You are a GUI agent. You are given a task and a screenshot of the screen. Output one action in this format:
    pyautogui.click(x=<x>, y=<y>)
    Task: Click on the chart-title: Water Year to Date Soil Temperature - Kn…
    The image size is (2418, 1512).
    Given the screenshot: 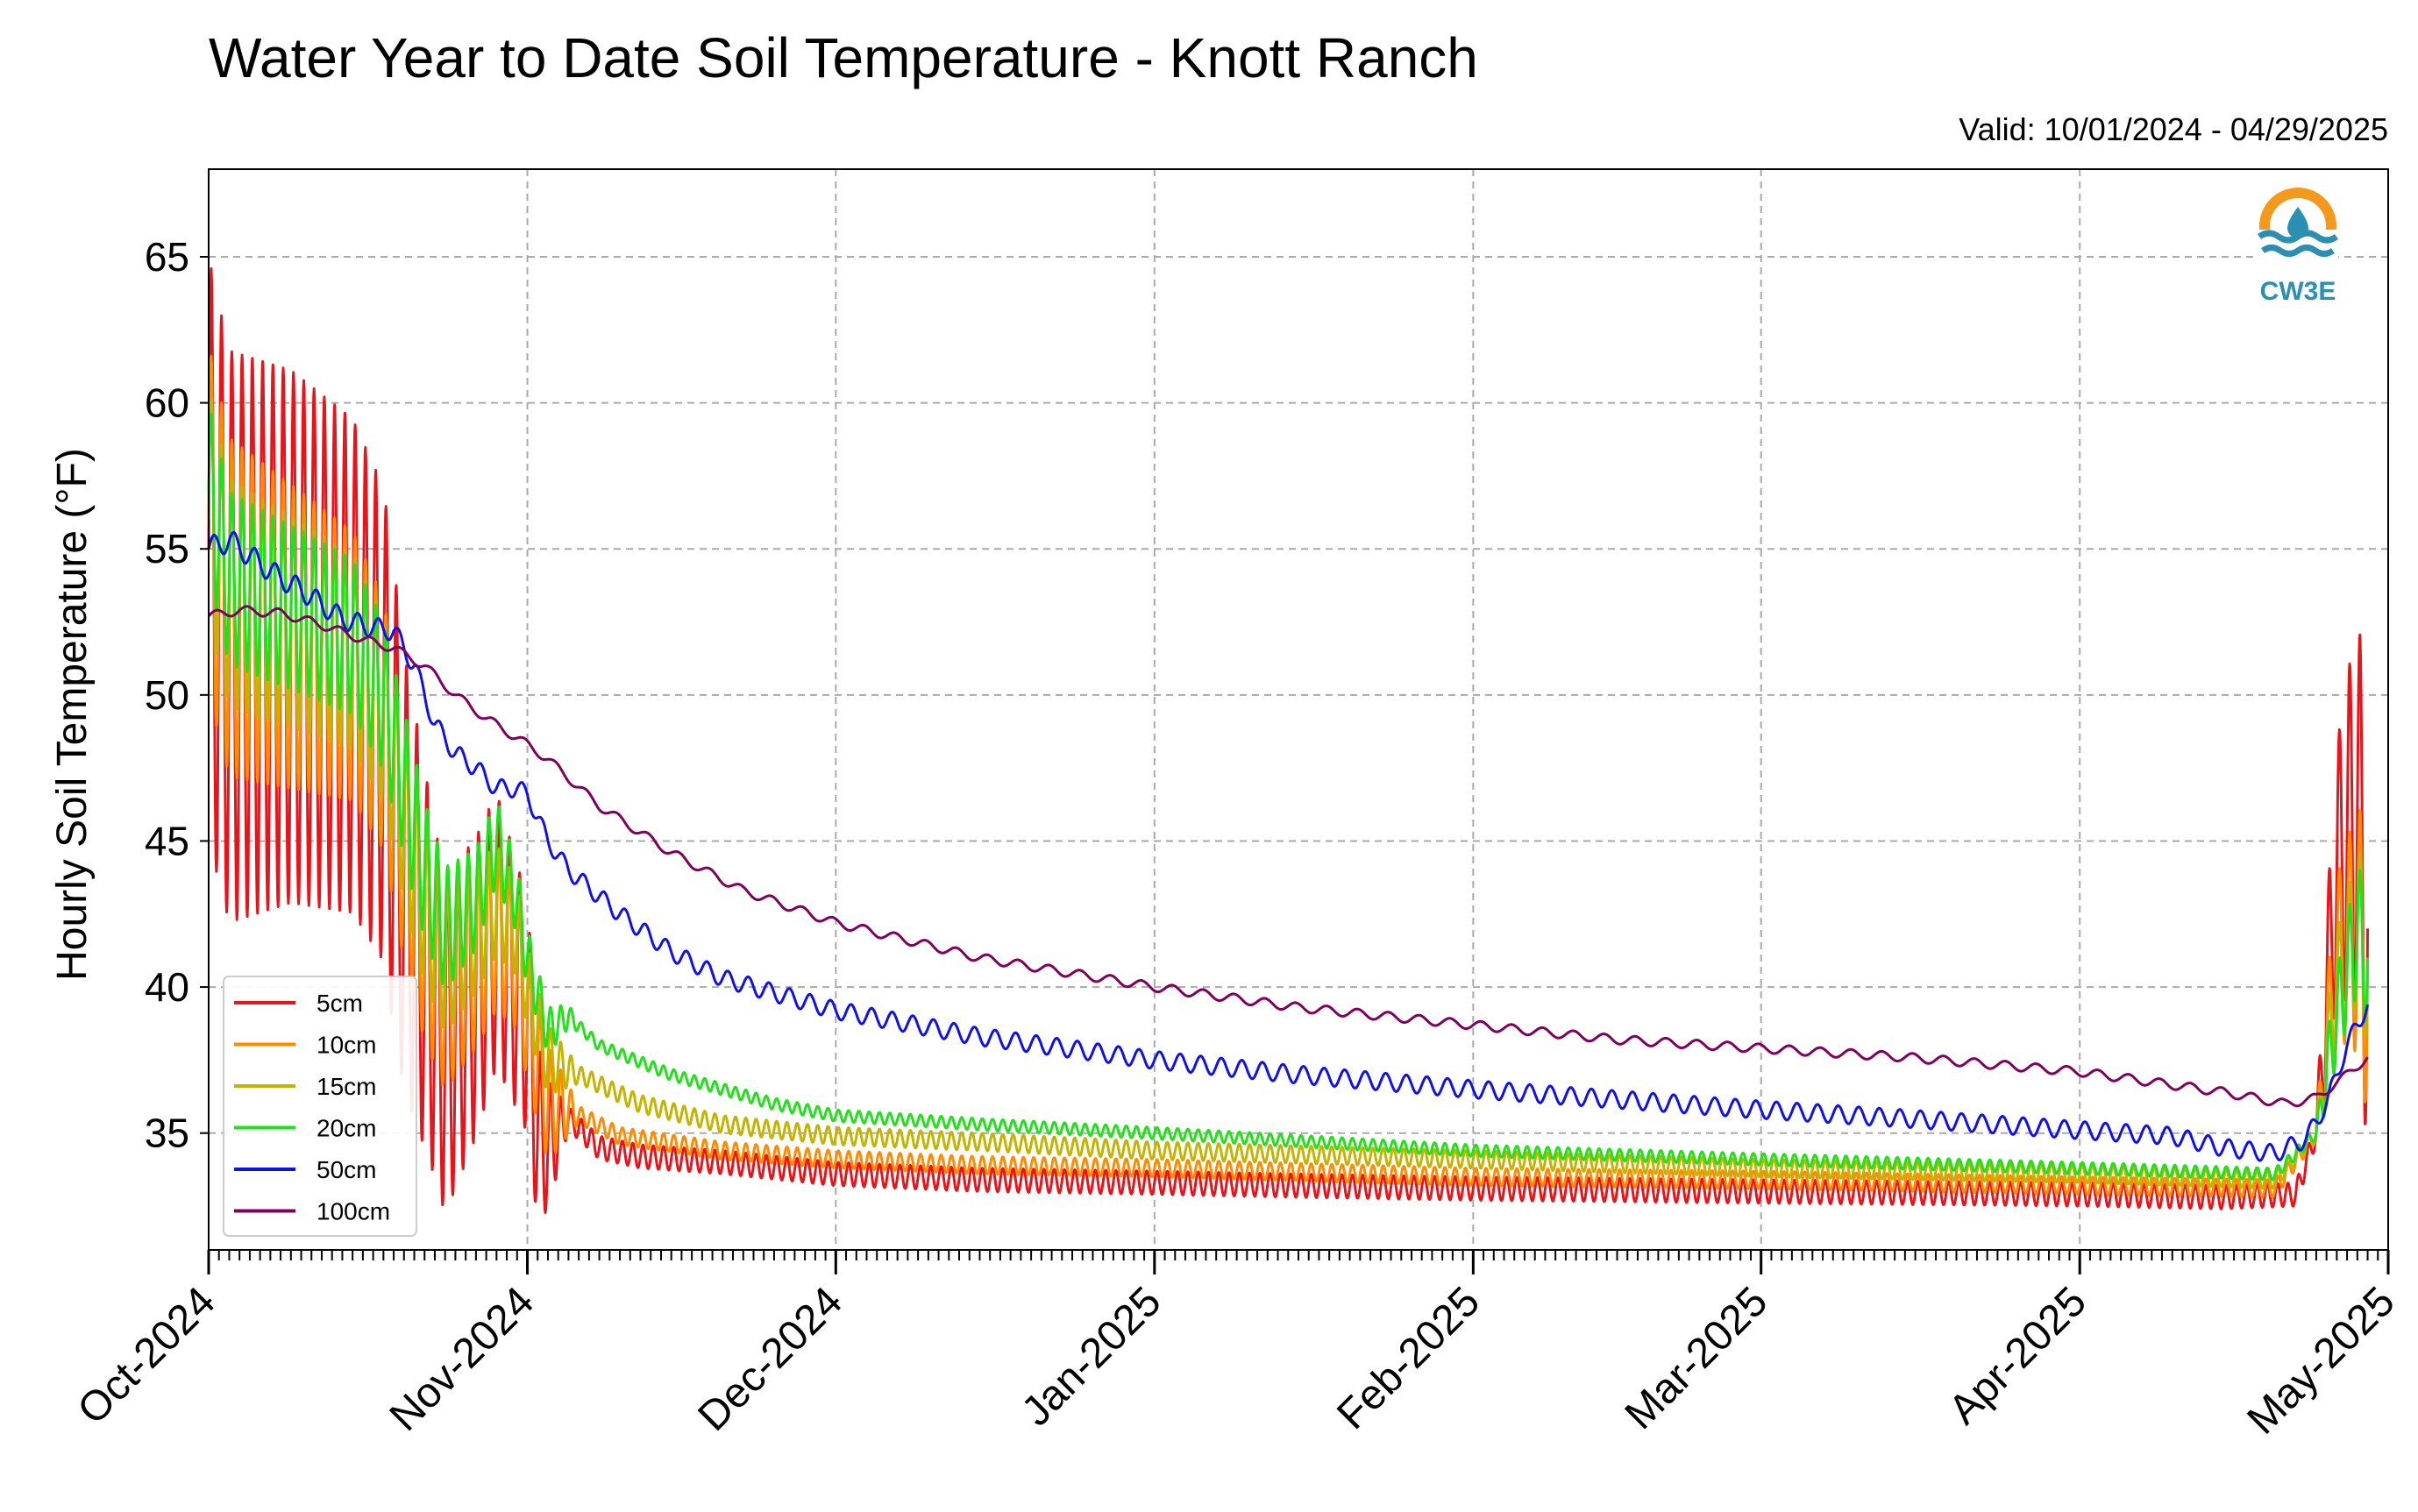 What is the action you would take?
    pyautogui.click(x=843, y=57)
    